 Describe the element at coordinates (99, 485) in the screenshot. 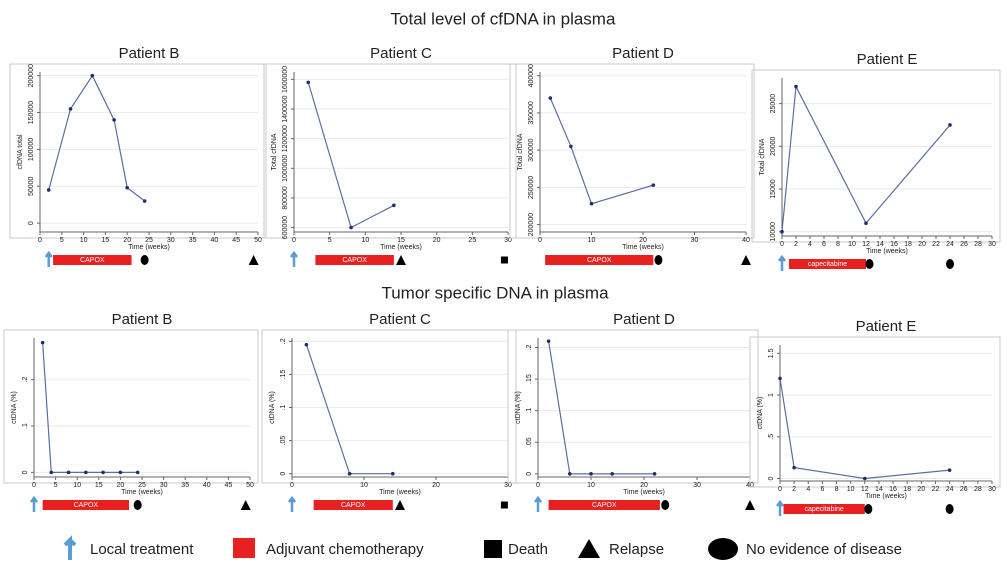

I see `x-tick-label: 15` at that location.